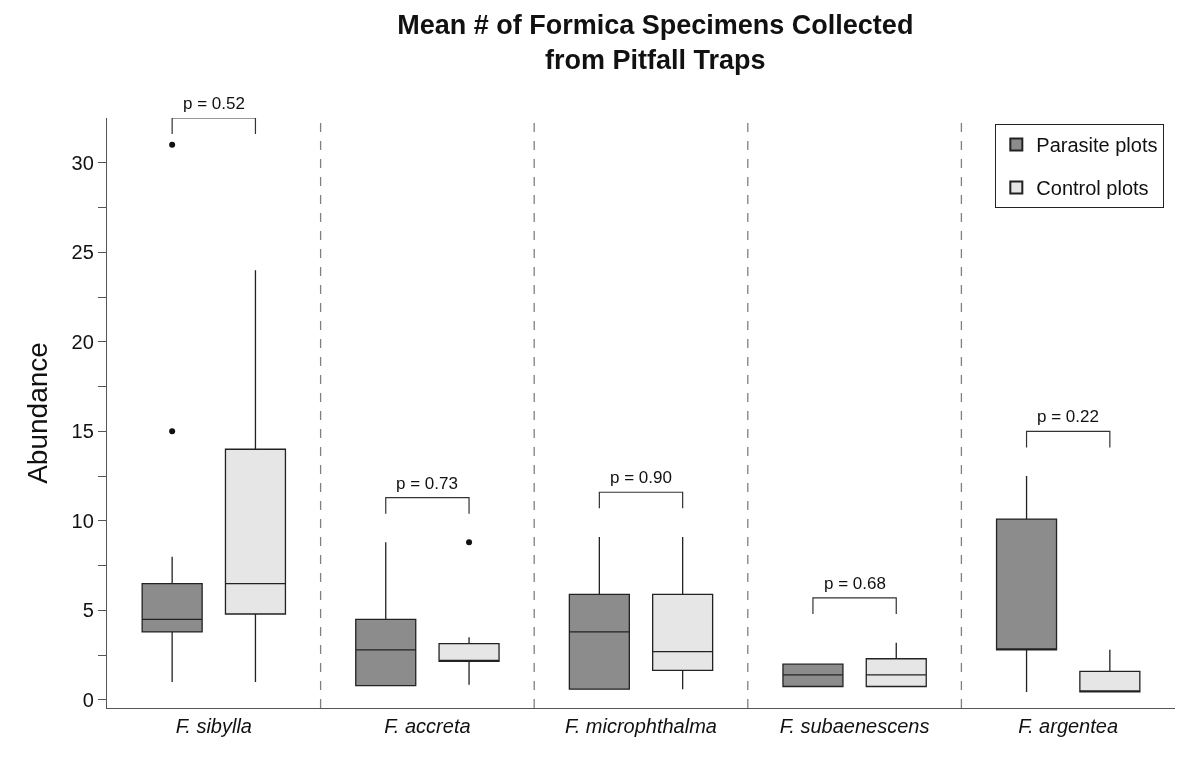 The height and width of the screenshot is (763, 1185). What do you see at coordinates (1097, 145) in the screenshot?
I see `legend-label: Parasite plots` at bounding box center [1097, 145].